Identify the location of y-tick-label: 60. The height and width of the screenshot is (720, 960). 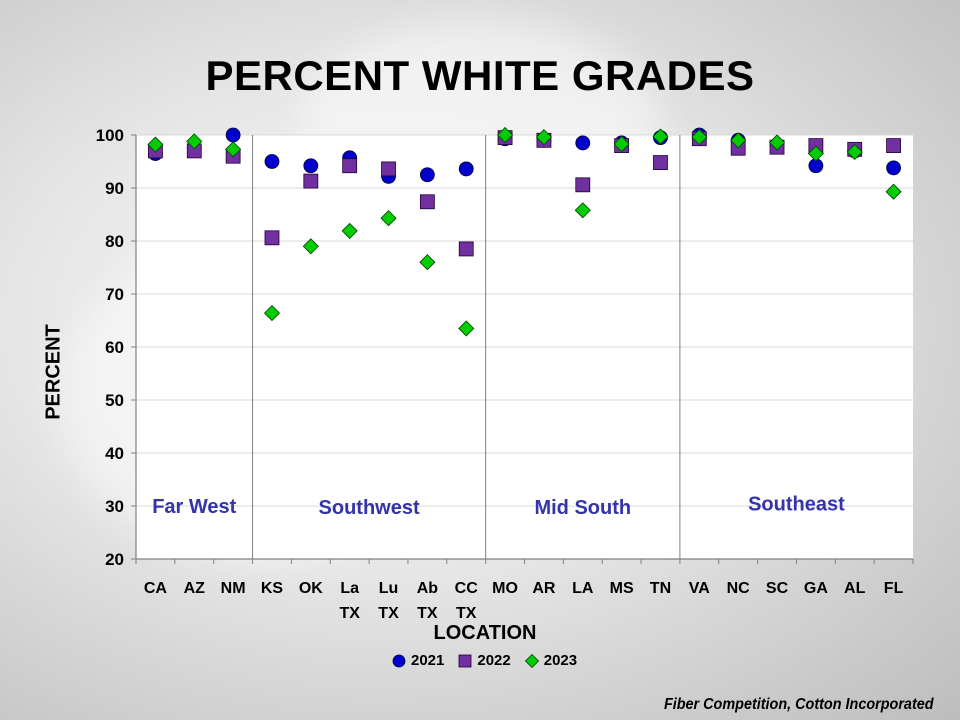
(114, 347).